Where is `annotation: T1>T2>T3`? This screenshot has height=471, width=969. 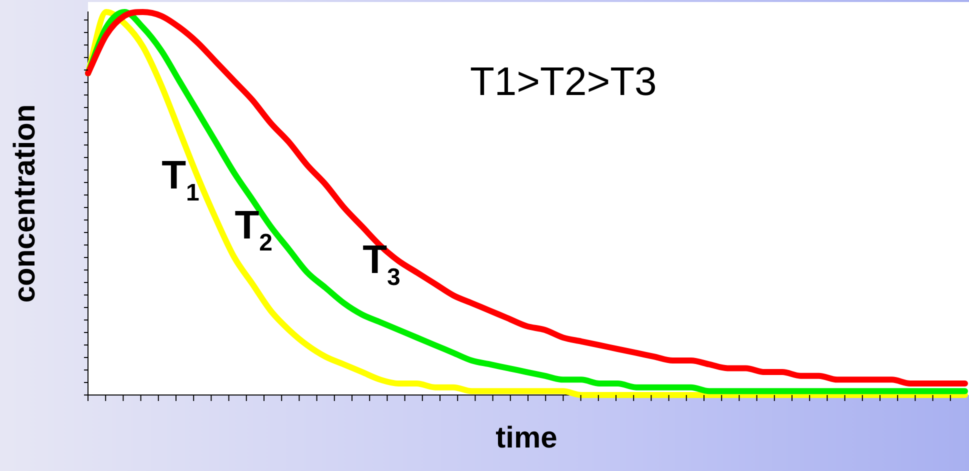
annotation: T1>T2>T3 is located at coordinates (563, 82).